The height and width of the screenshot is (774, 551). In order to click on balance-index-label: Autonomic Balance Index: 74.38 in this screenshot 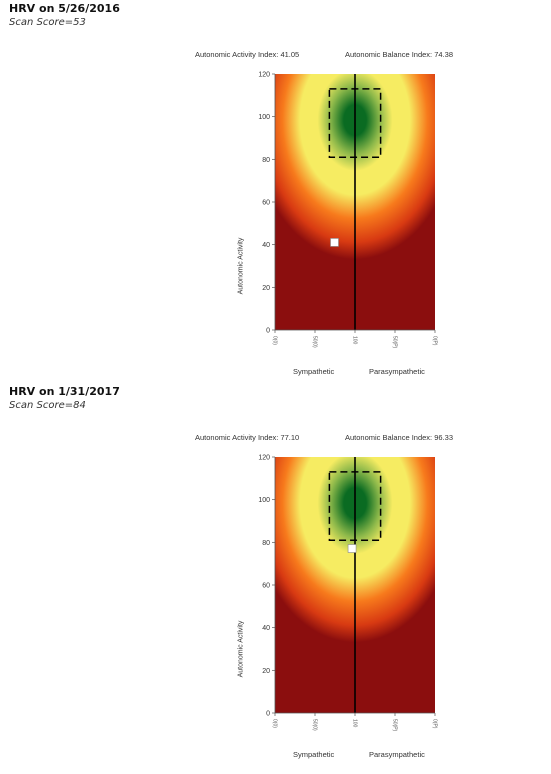, I will do `click(399, 54)`.